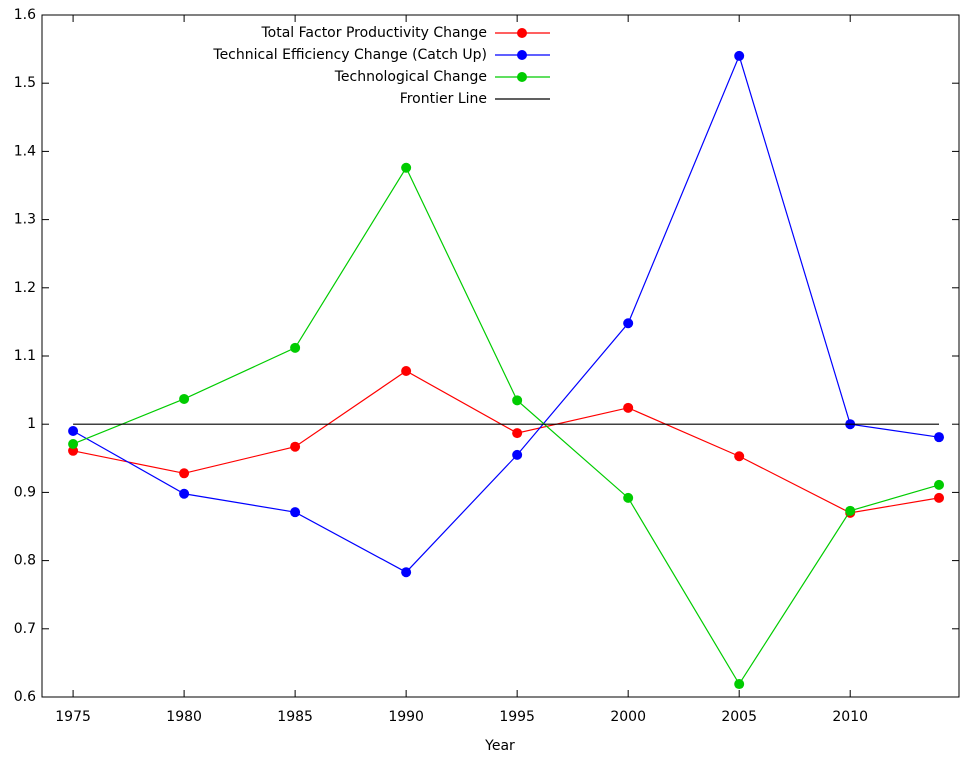  What do you see at coordinates (739, 717) in the screenshot?
I see `x-tick-label: 2005` at bounding box center [739, 717].